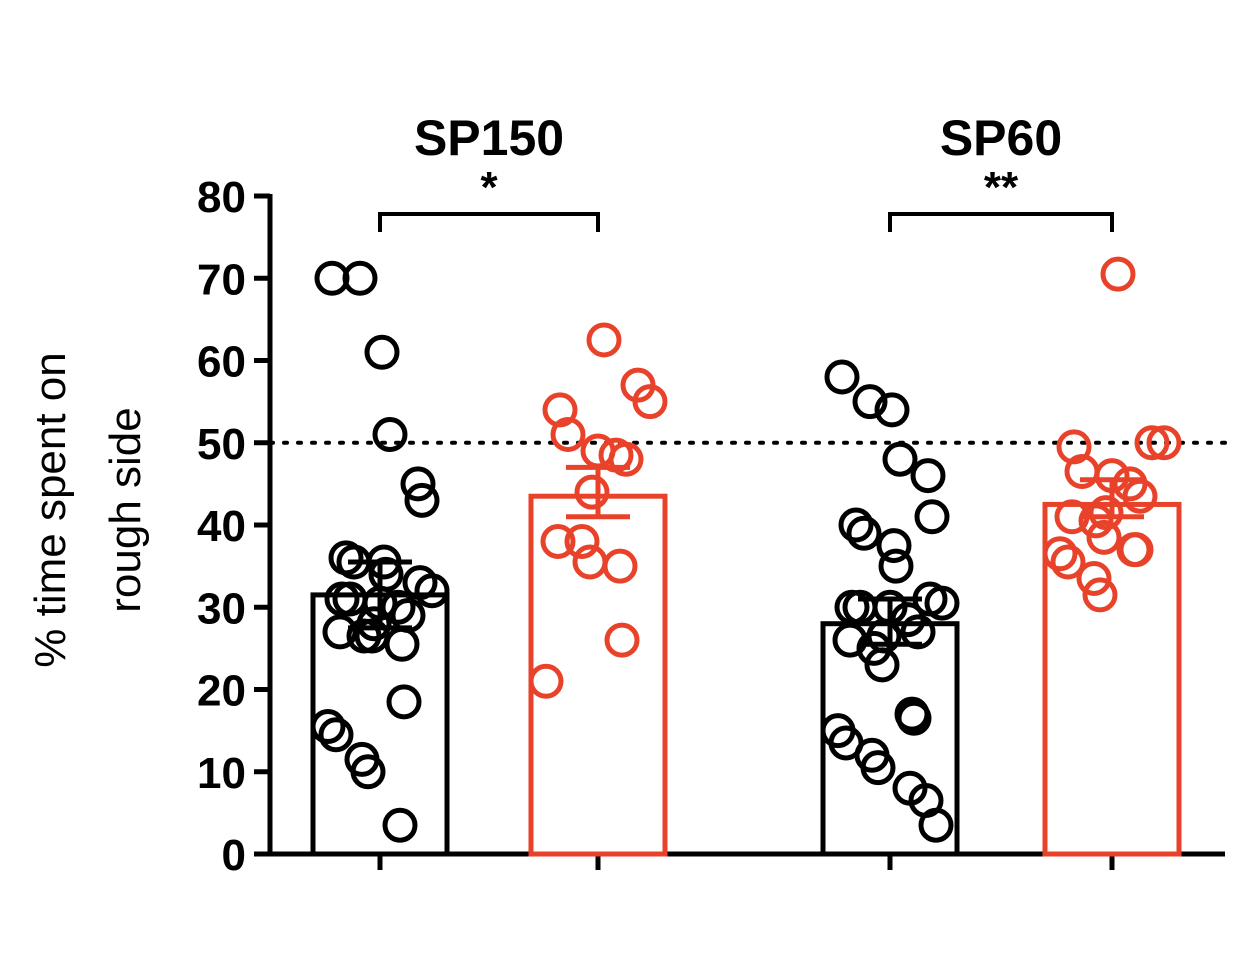 This screenshot has height=955, width=1242. I want to click on y-tick-label: 0, so click(234, 855).